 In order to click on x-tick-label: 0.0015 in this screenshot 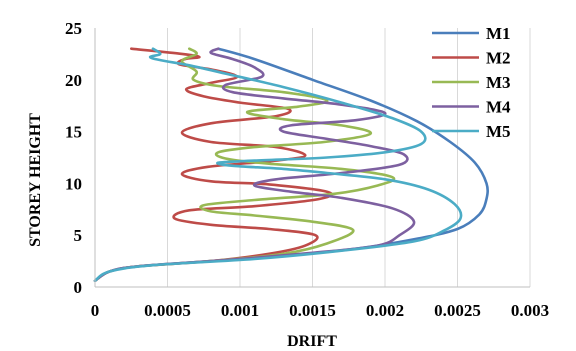, I will do `click(312, 310)`.